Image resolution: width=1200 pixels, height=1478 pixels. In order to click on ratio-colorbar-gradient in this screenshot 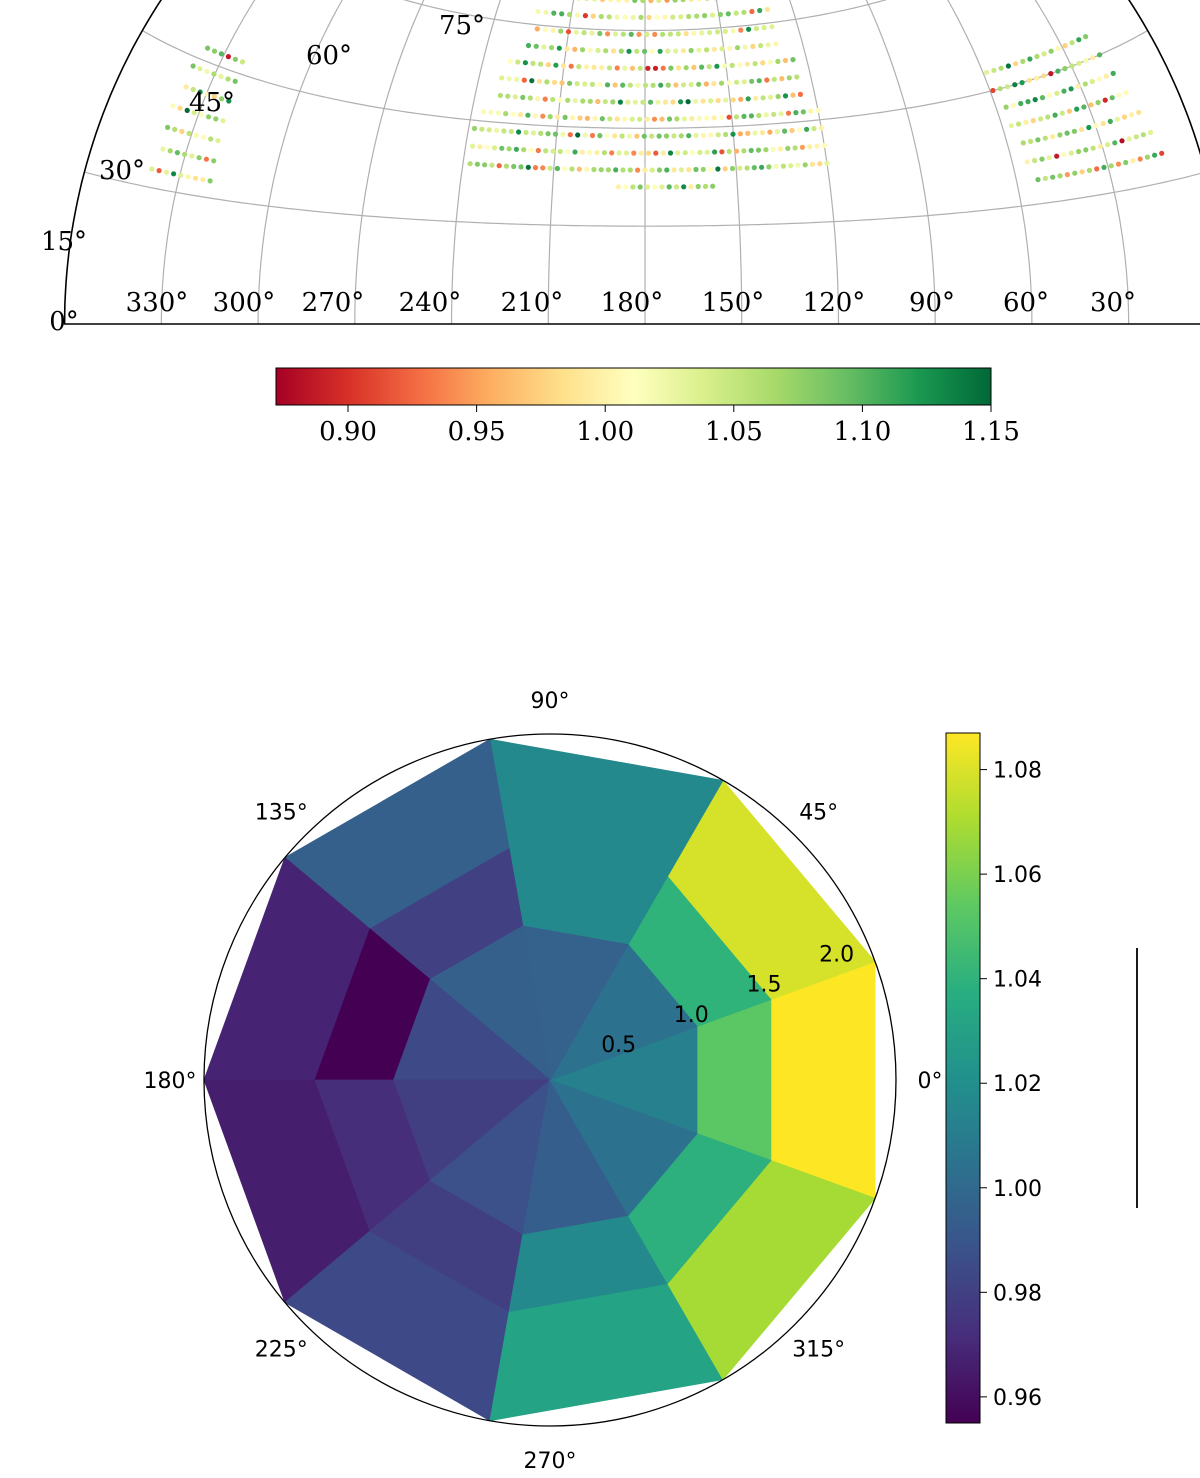, I will do `click(633, 386)`.